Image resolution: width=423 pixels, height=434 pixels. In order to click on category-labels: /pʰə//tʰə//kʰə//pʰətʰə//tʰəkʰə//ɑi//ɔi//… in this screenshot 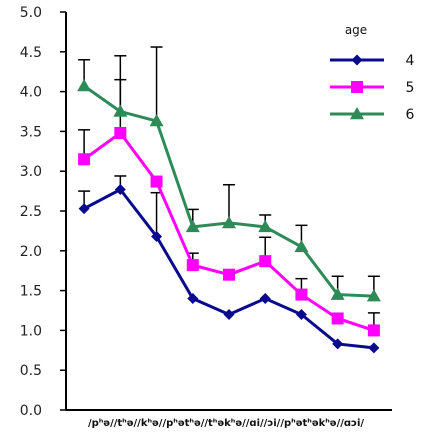, I will do `click(226, 423)`.